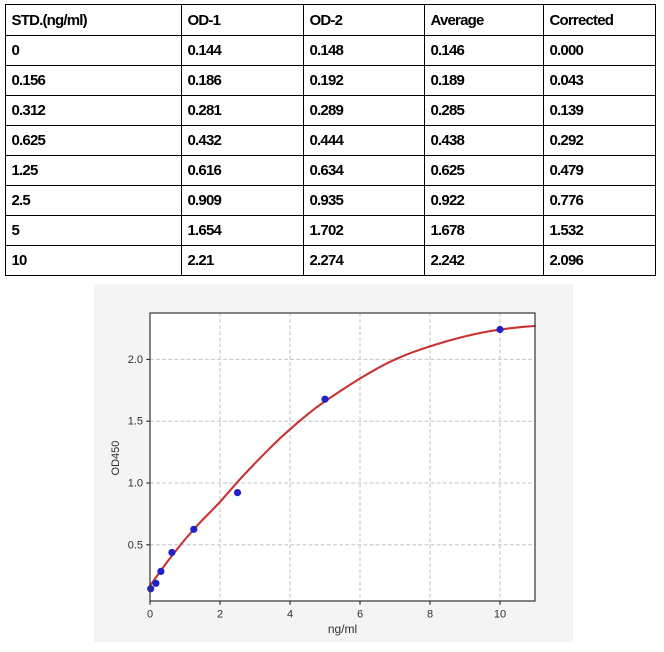 The width and height of the screenshot is (664, 652). I want to click on svg-text: 2, so click(220, 615).